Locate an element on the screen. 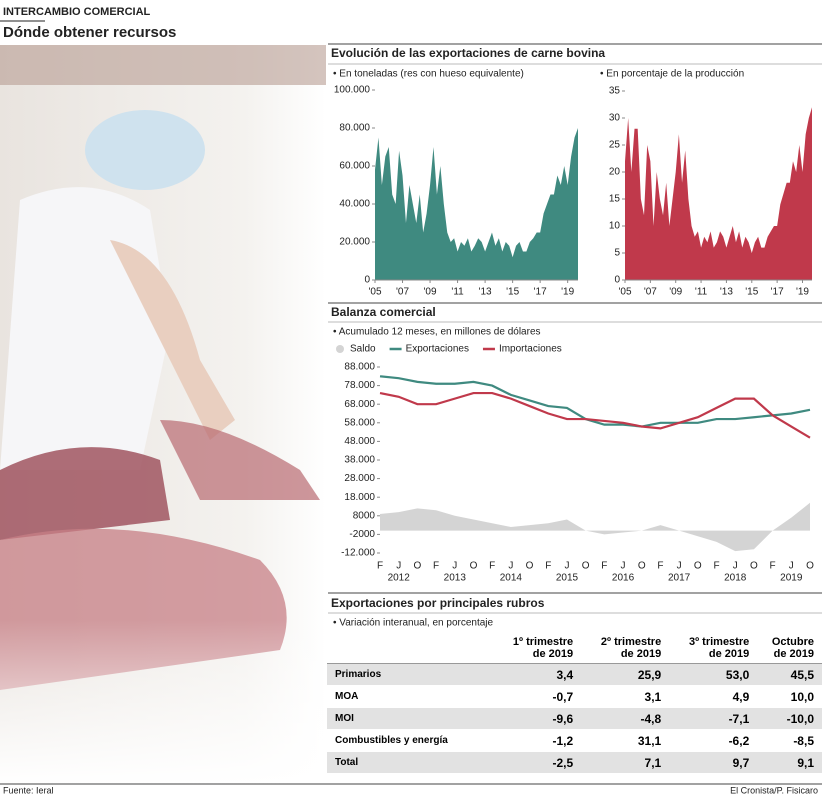 This screenshot has height=796, width=822. y-tick-label: 88.000 is located at coordinates (359, 367).